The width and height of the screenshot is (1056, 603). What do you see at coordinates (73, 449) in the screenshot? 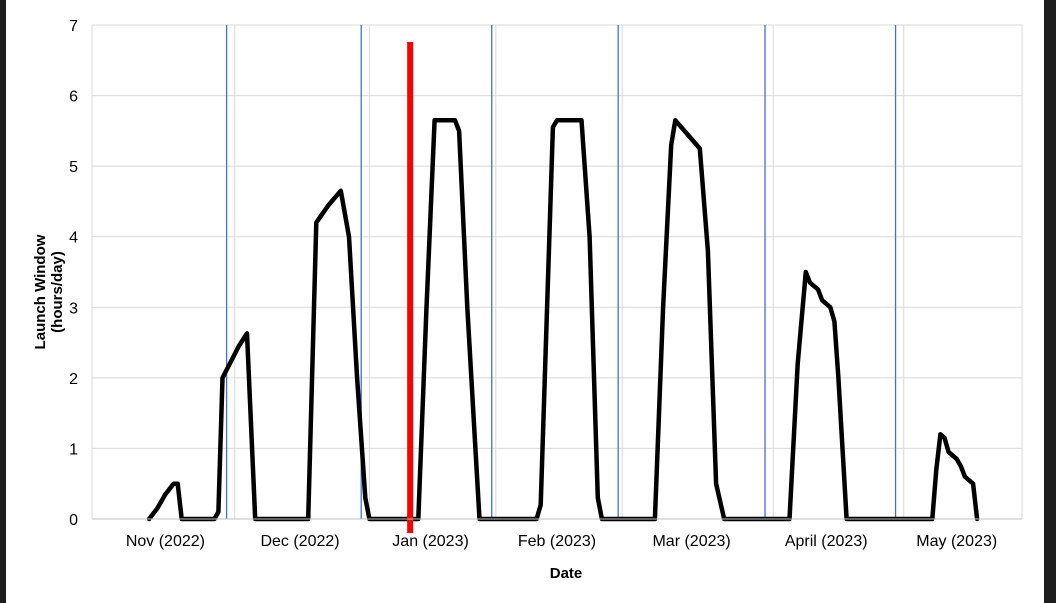
I see `y-tick-label: 1` at bounding box center [73, 449].